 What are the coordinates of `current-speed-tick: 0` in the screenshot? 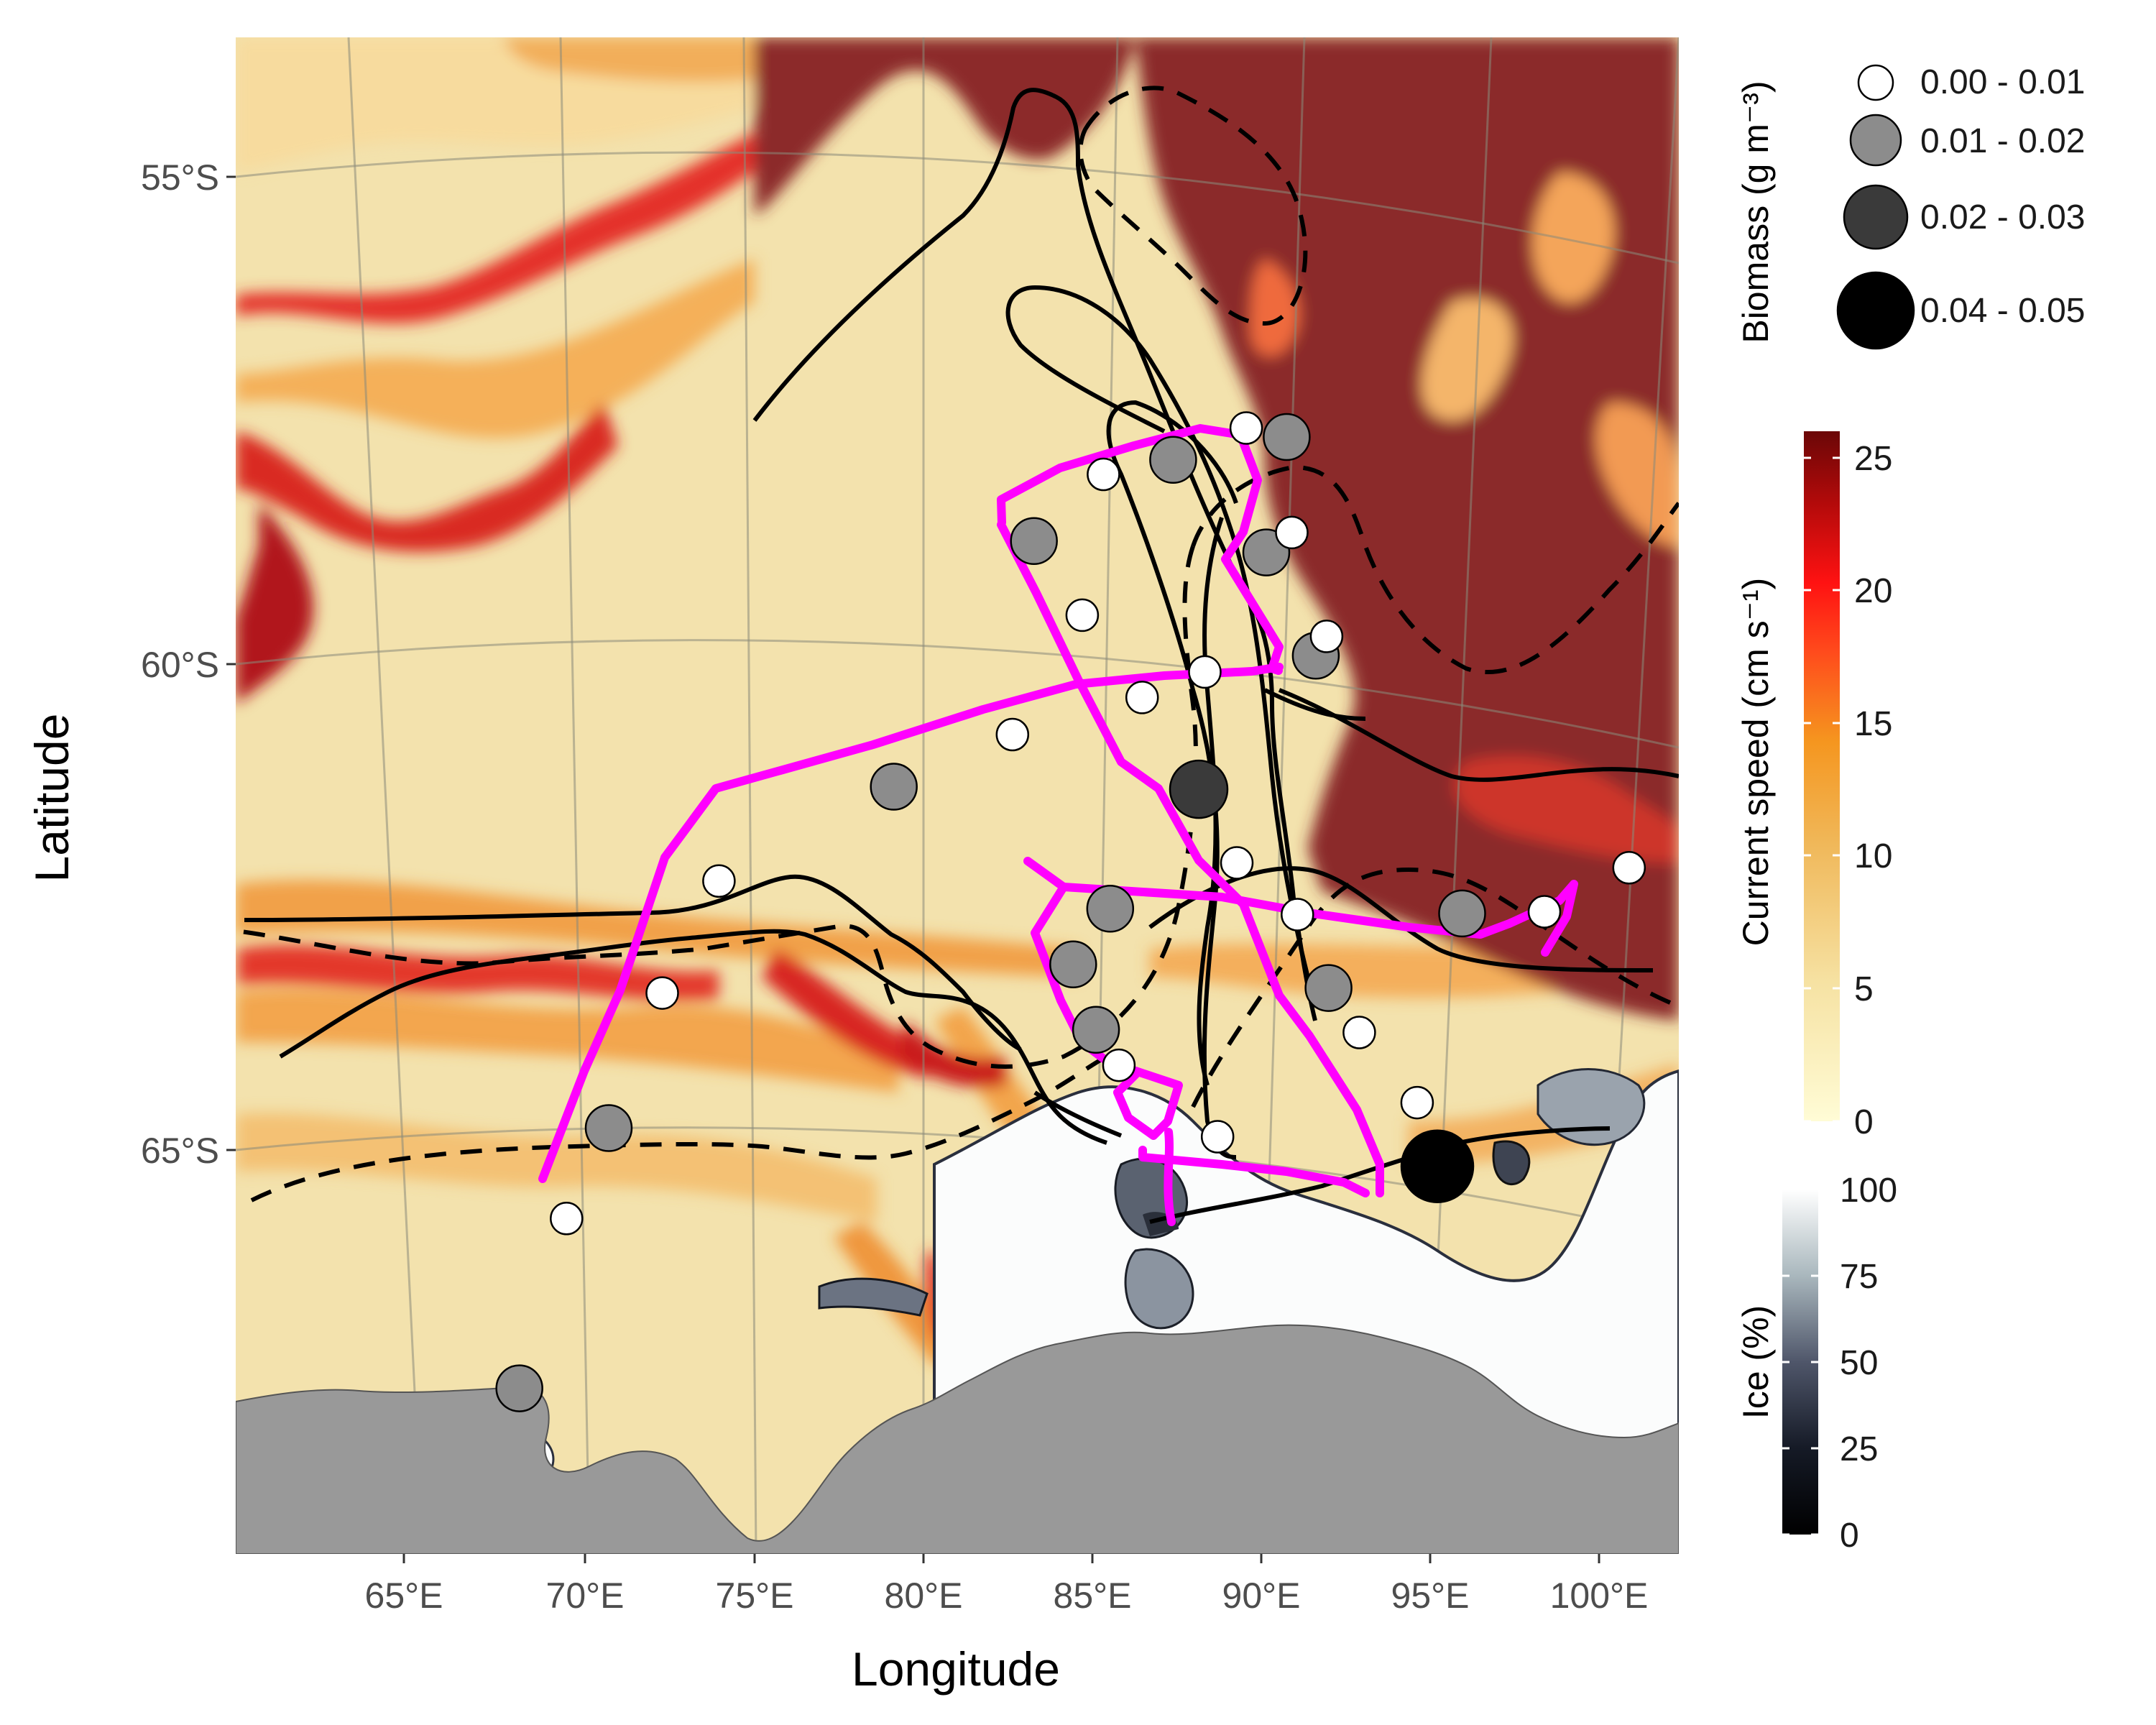 It's located at (1864, 1122).